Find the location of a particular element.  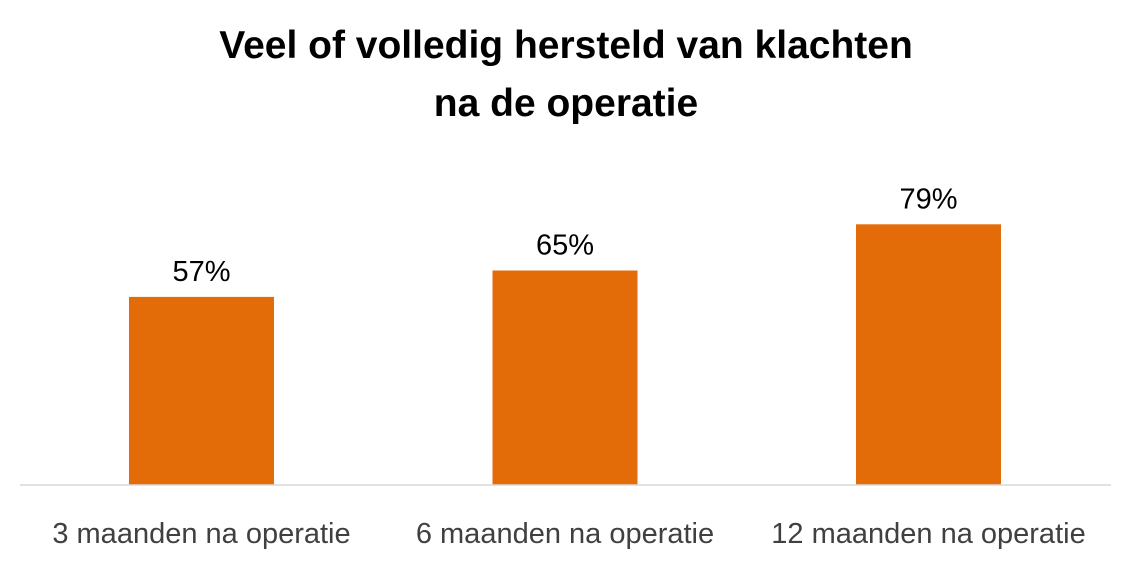

data-labels: 57% 65% 79% is located at coordinates (564, 235).